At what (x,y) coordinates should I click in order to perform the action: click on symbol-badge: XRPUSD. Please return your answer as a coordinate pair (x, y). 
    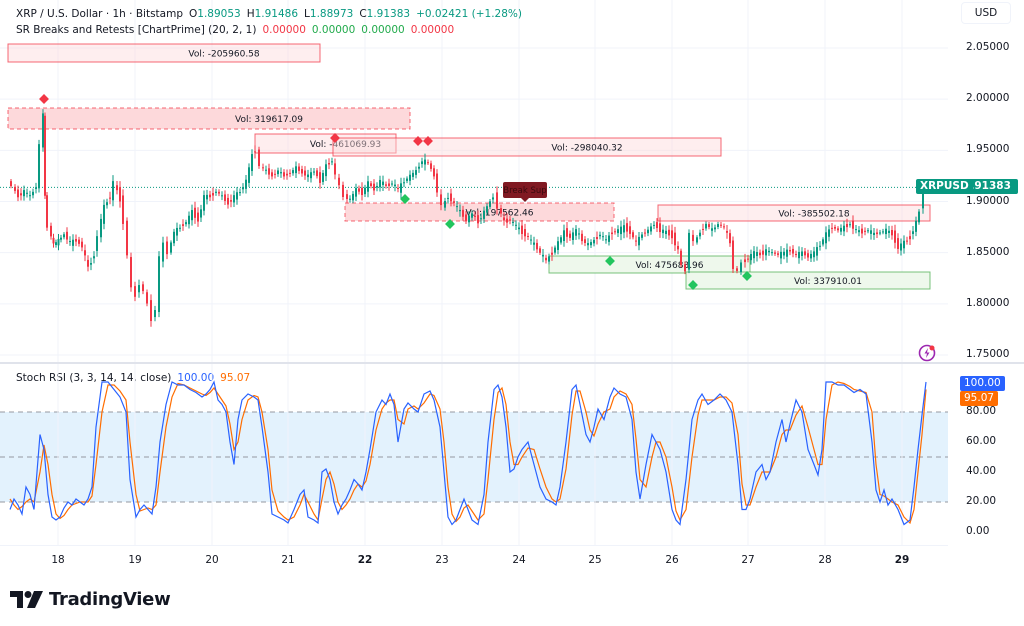
    Looking at the image, I should click on (944, 187).